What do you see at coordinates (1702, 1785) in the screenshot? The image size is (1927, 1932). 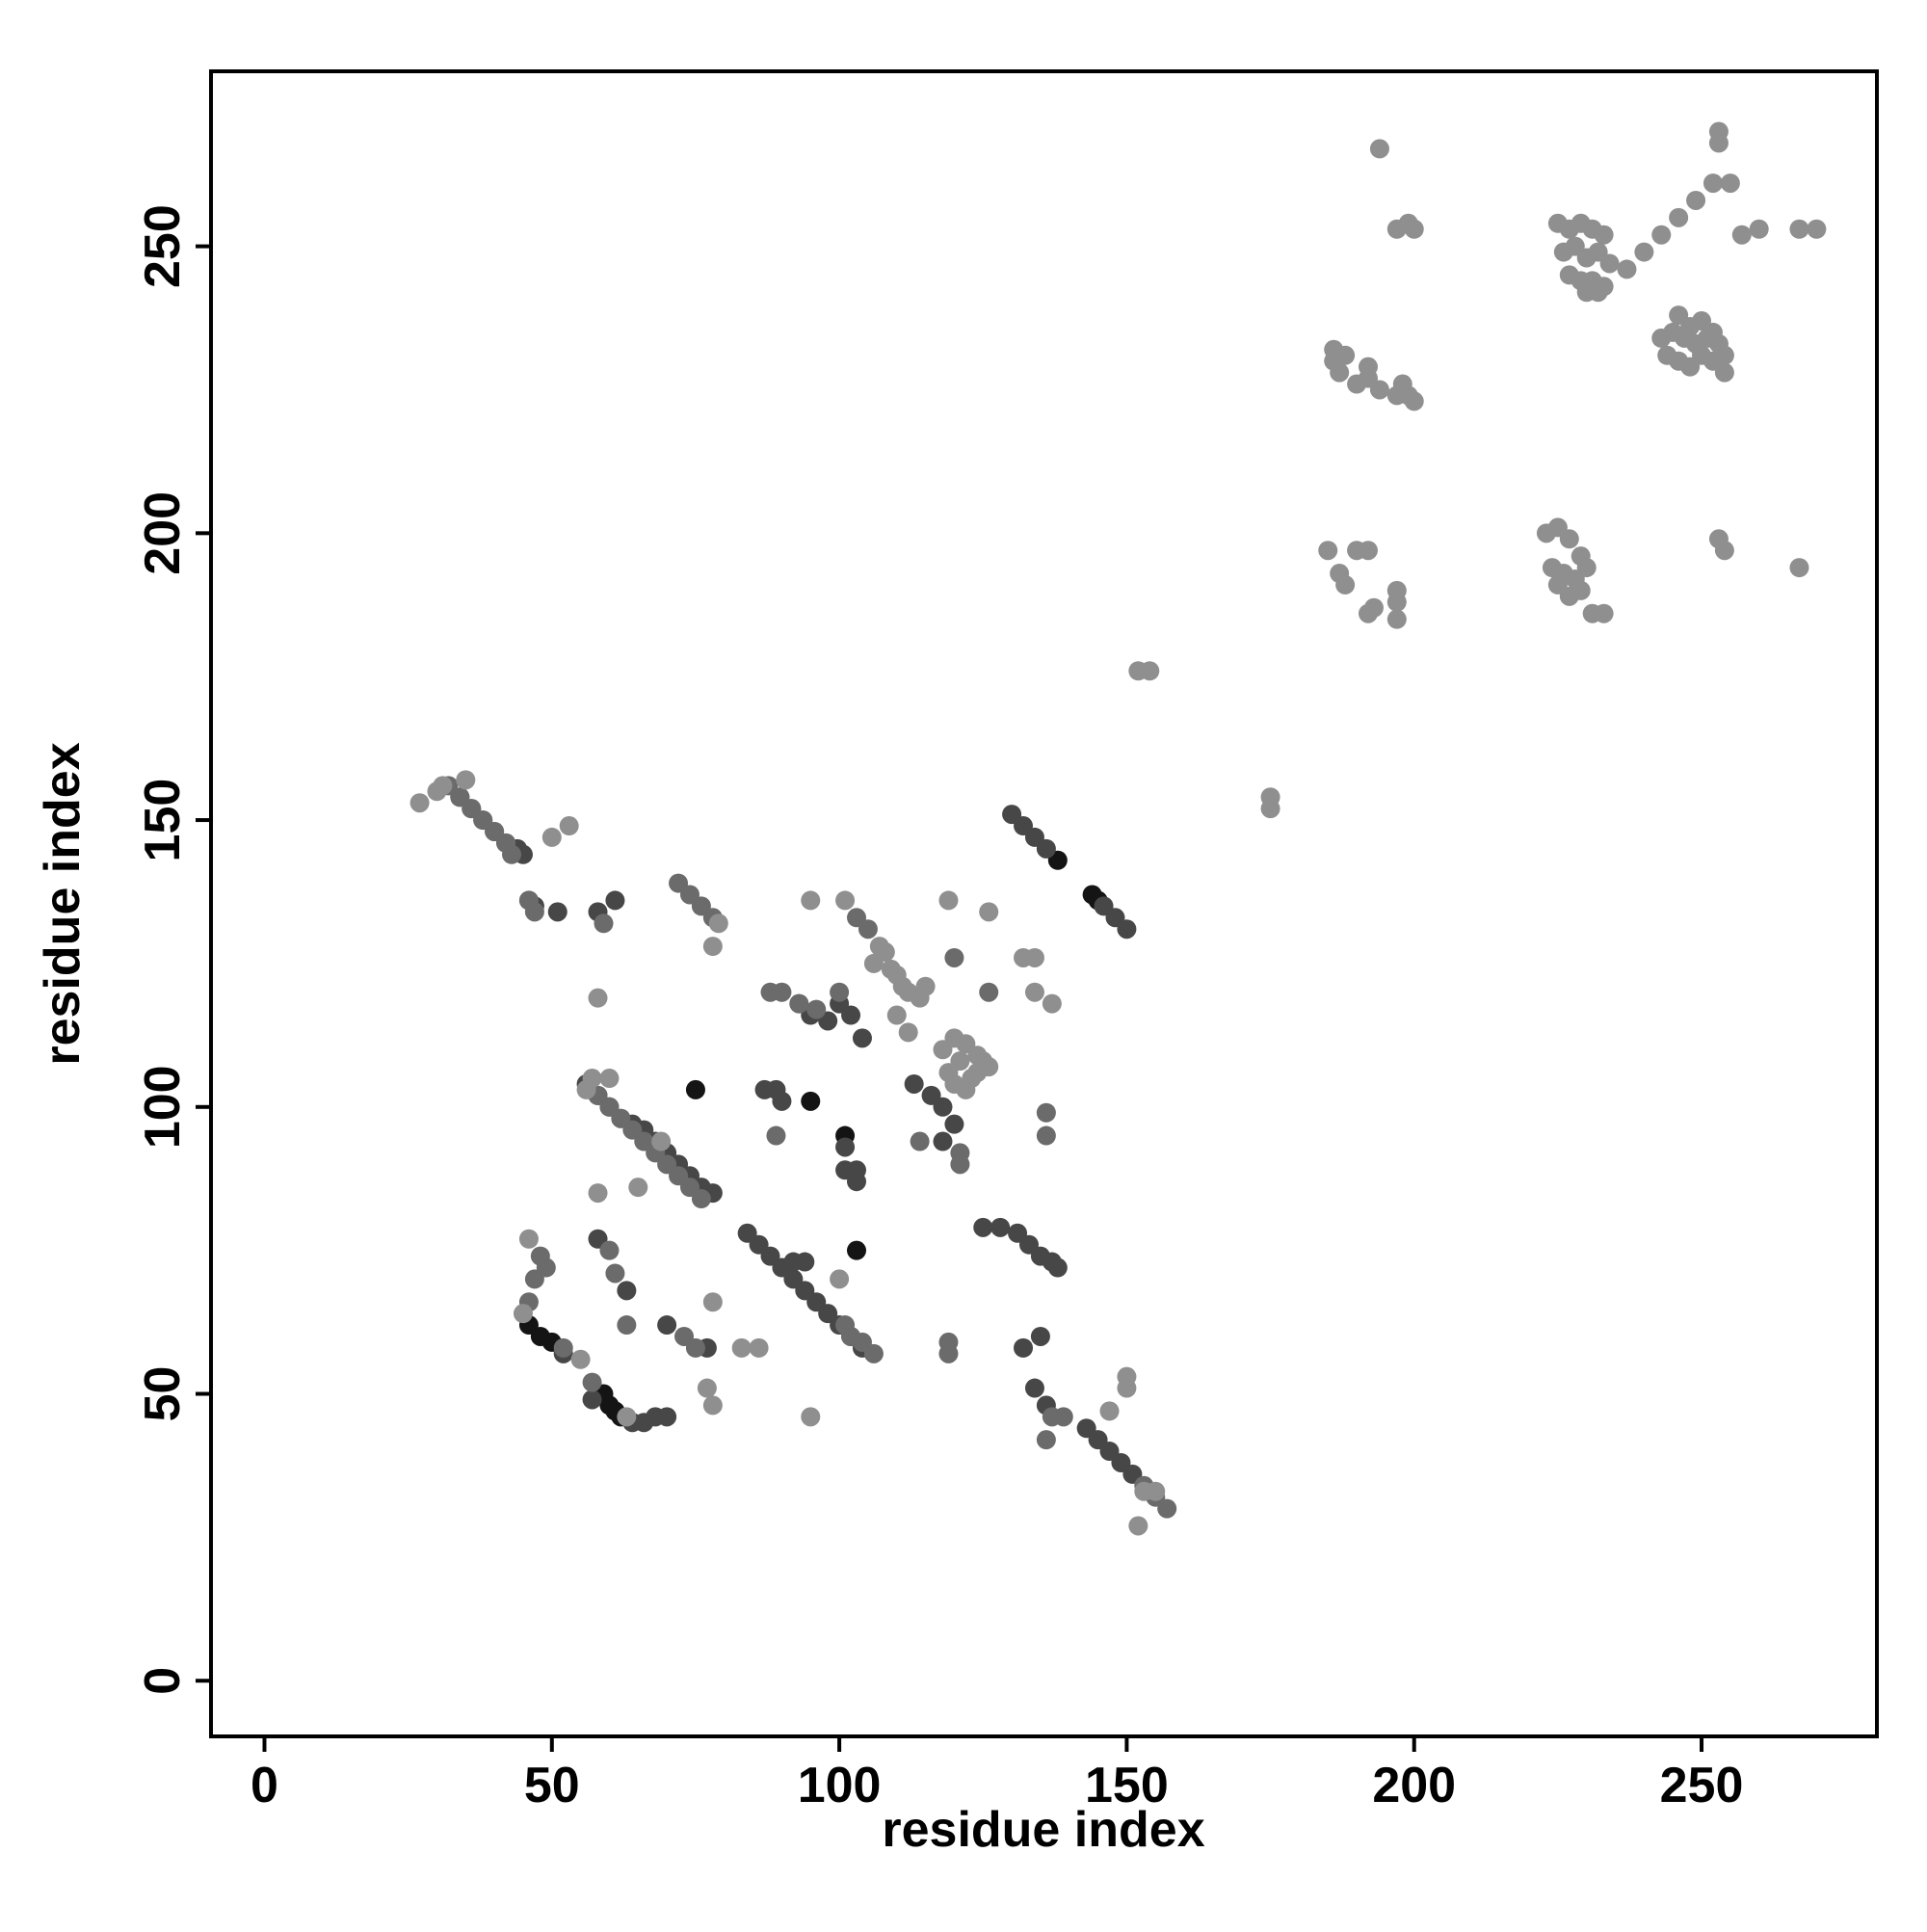 I see `x-tick-label: 250` at bounding box center [1702, 1785].